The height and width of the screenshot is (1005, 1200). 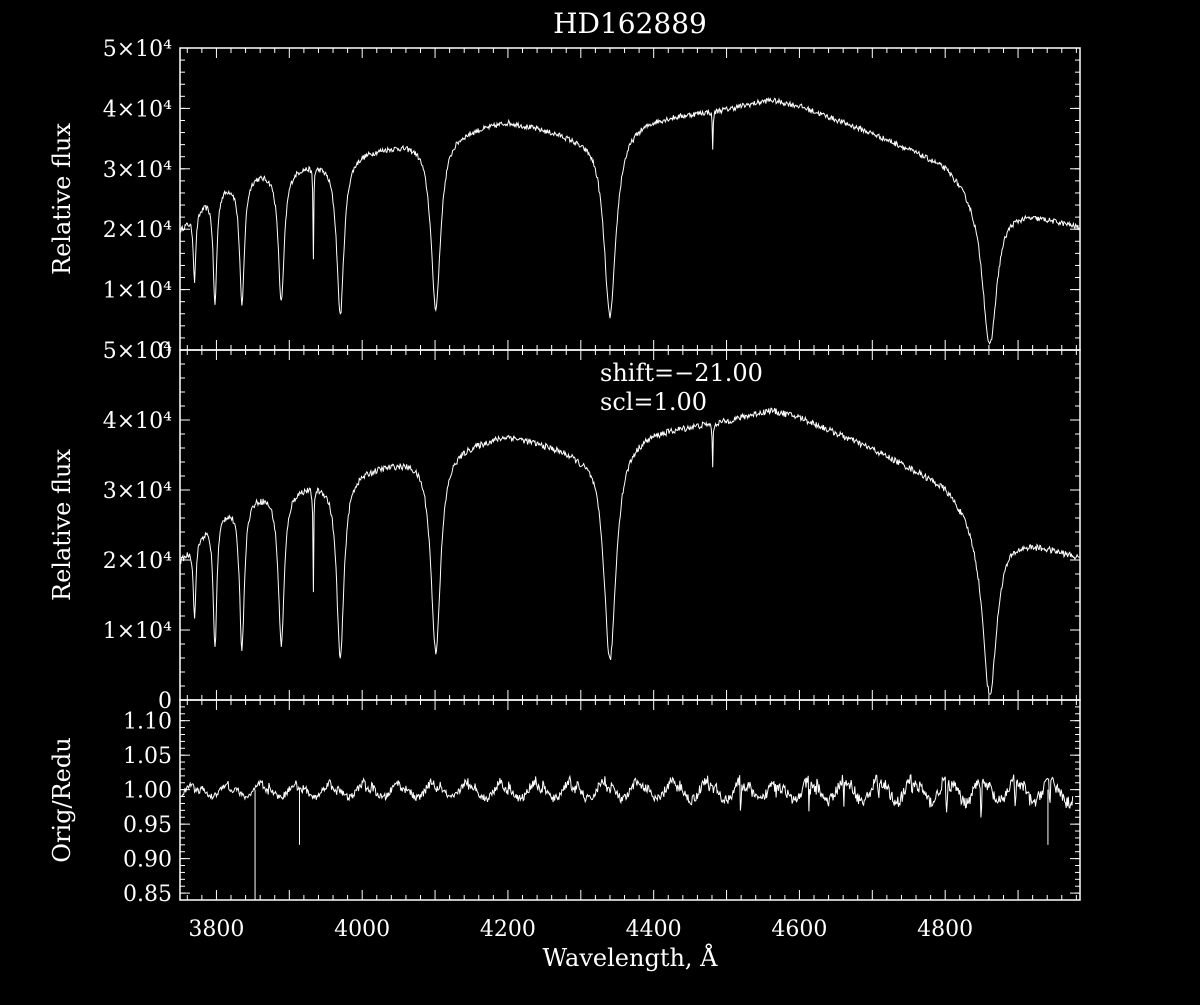 What do you see at coordinates (147, 825) in the screenshot?
I see `y-tick-label: 0.95` at bounding box center [147, 825].